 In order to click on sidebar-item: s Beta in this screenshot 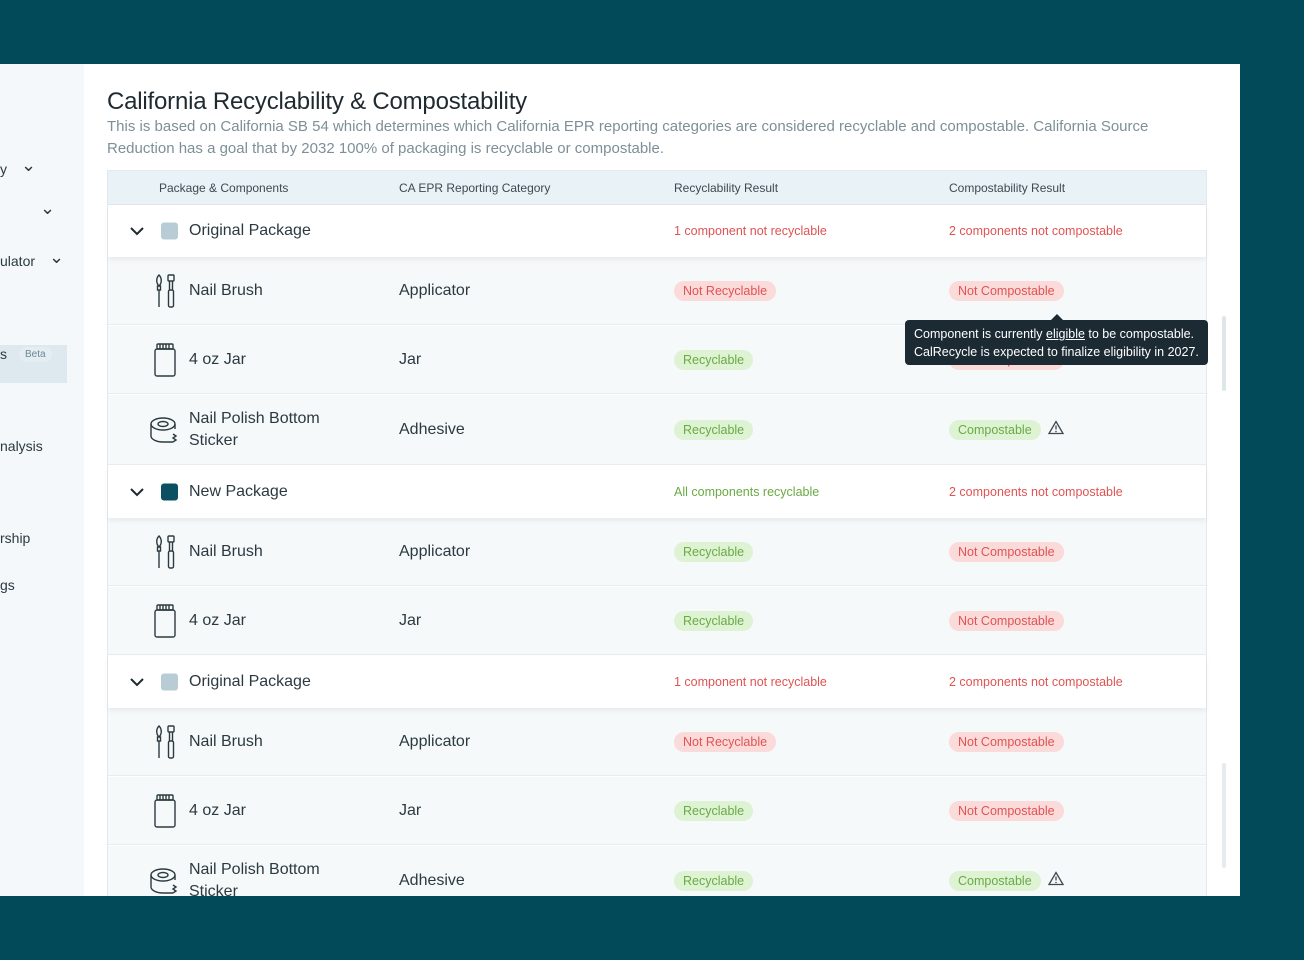, I will do `click(26, 354)`.